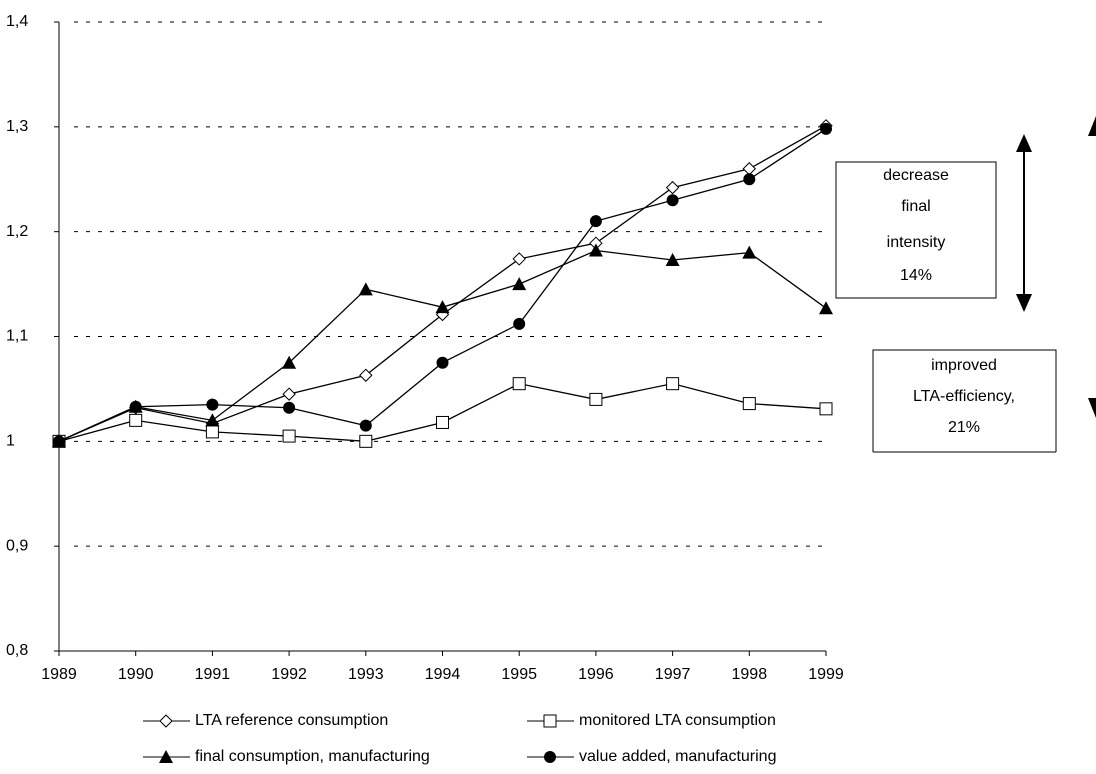  Describe the element at coordinates (596, 674) in the screenshot. I see `x-tick-label: 1996` at that location.